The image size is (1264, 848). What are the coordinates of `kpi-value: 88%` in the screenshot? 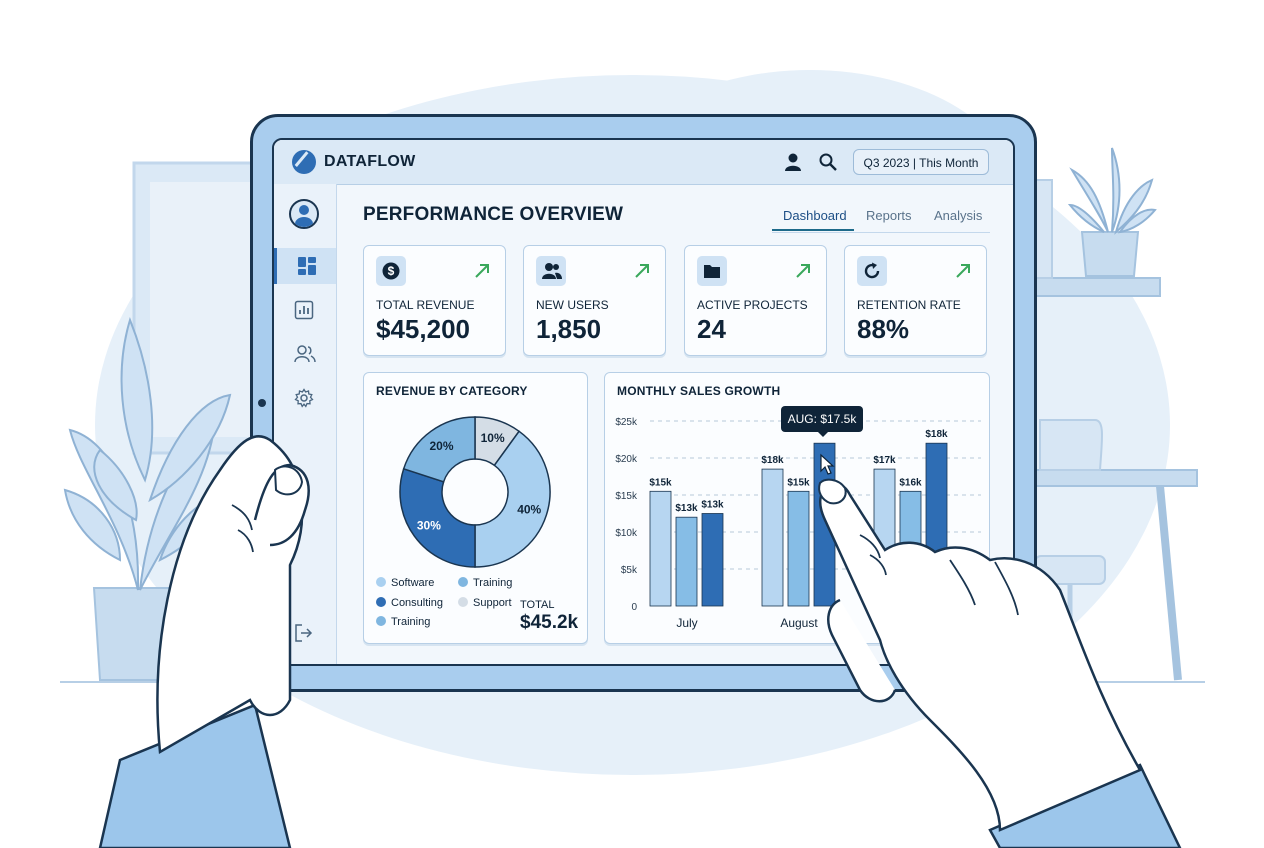 It's located at (883, 329).